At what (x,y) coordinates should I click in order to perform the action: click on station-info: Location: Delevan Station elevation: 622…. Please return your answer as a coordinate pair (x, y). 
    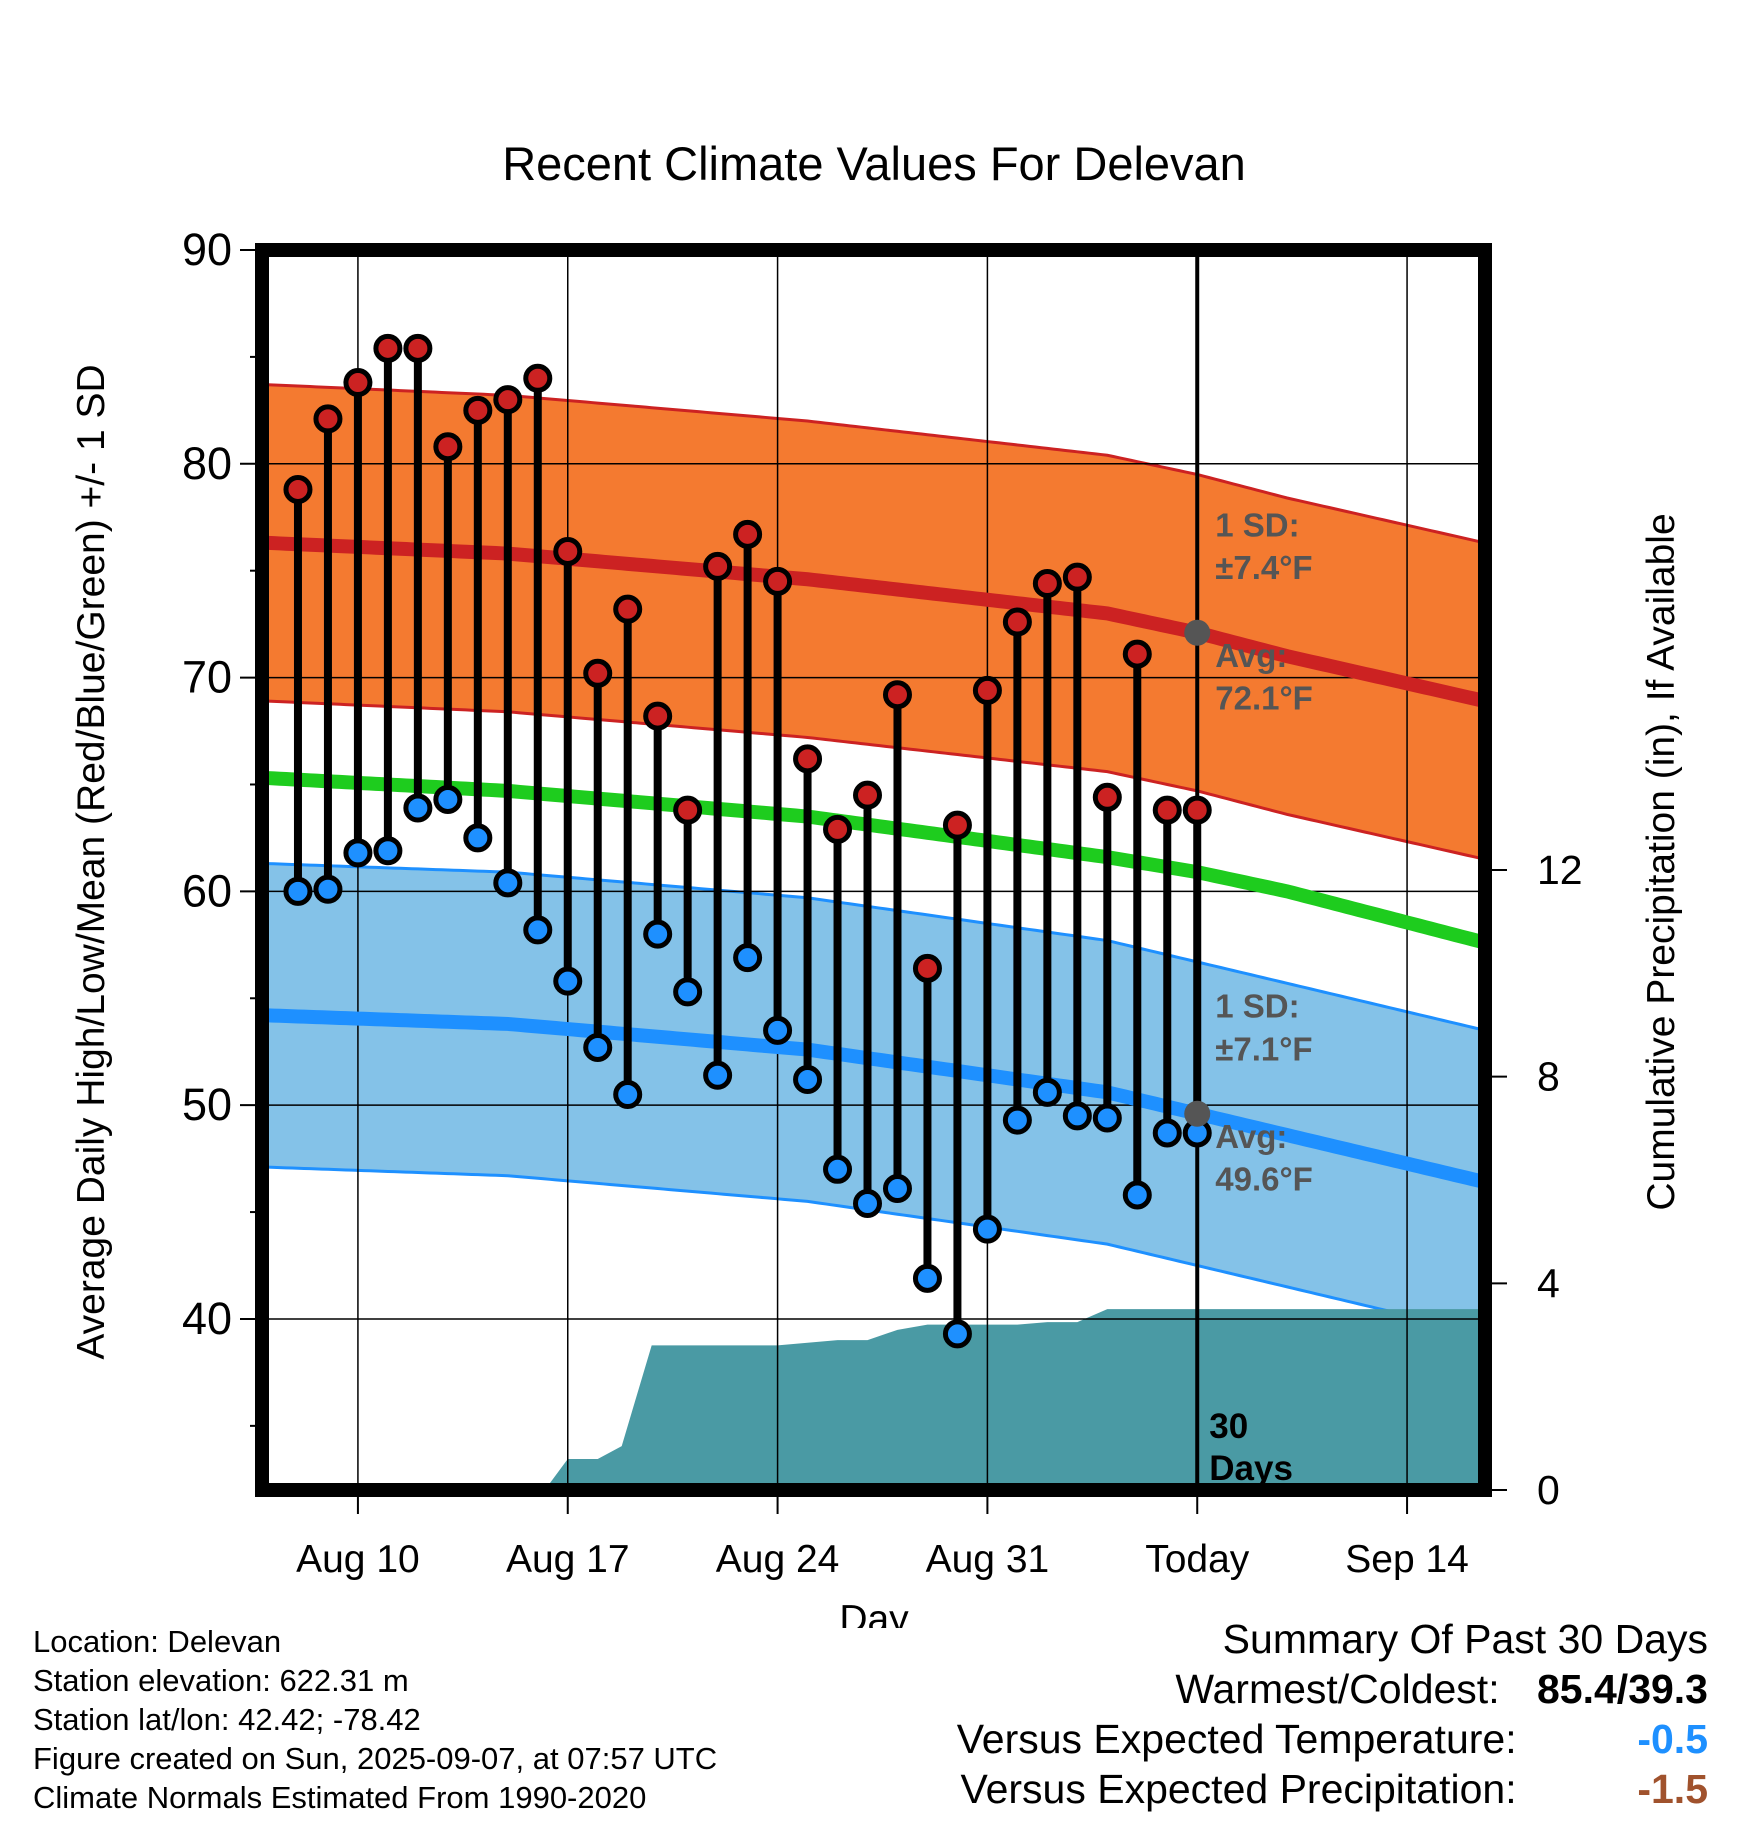
    Looking at the image, I should click on (375, 1719).